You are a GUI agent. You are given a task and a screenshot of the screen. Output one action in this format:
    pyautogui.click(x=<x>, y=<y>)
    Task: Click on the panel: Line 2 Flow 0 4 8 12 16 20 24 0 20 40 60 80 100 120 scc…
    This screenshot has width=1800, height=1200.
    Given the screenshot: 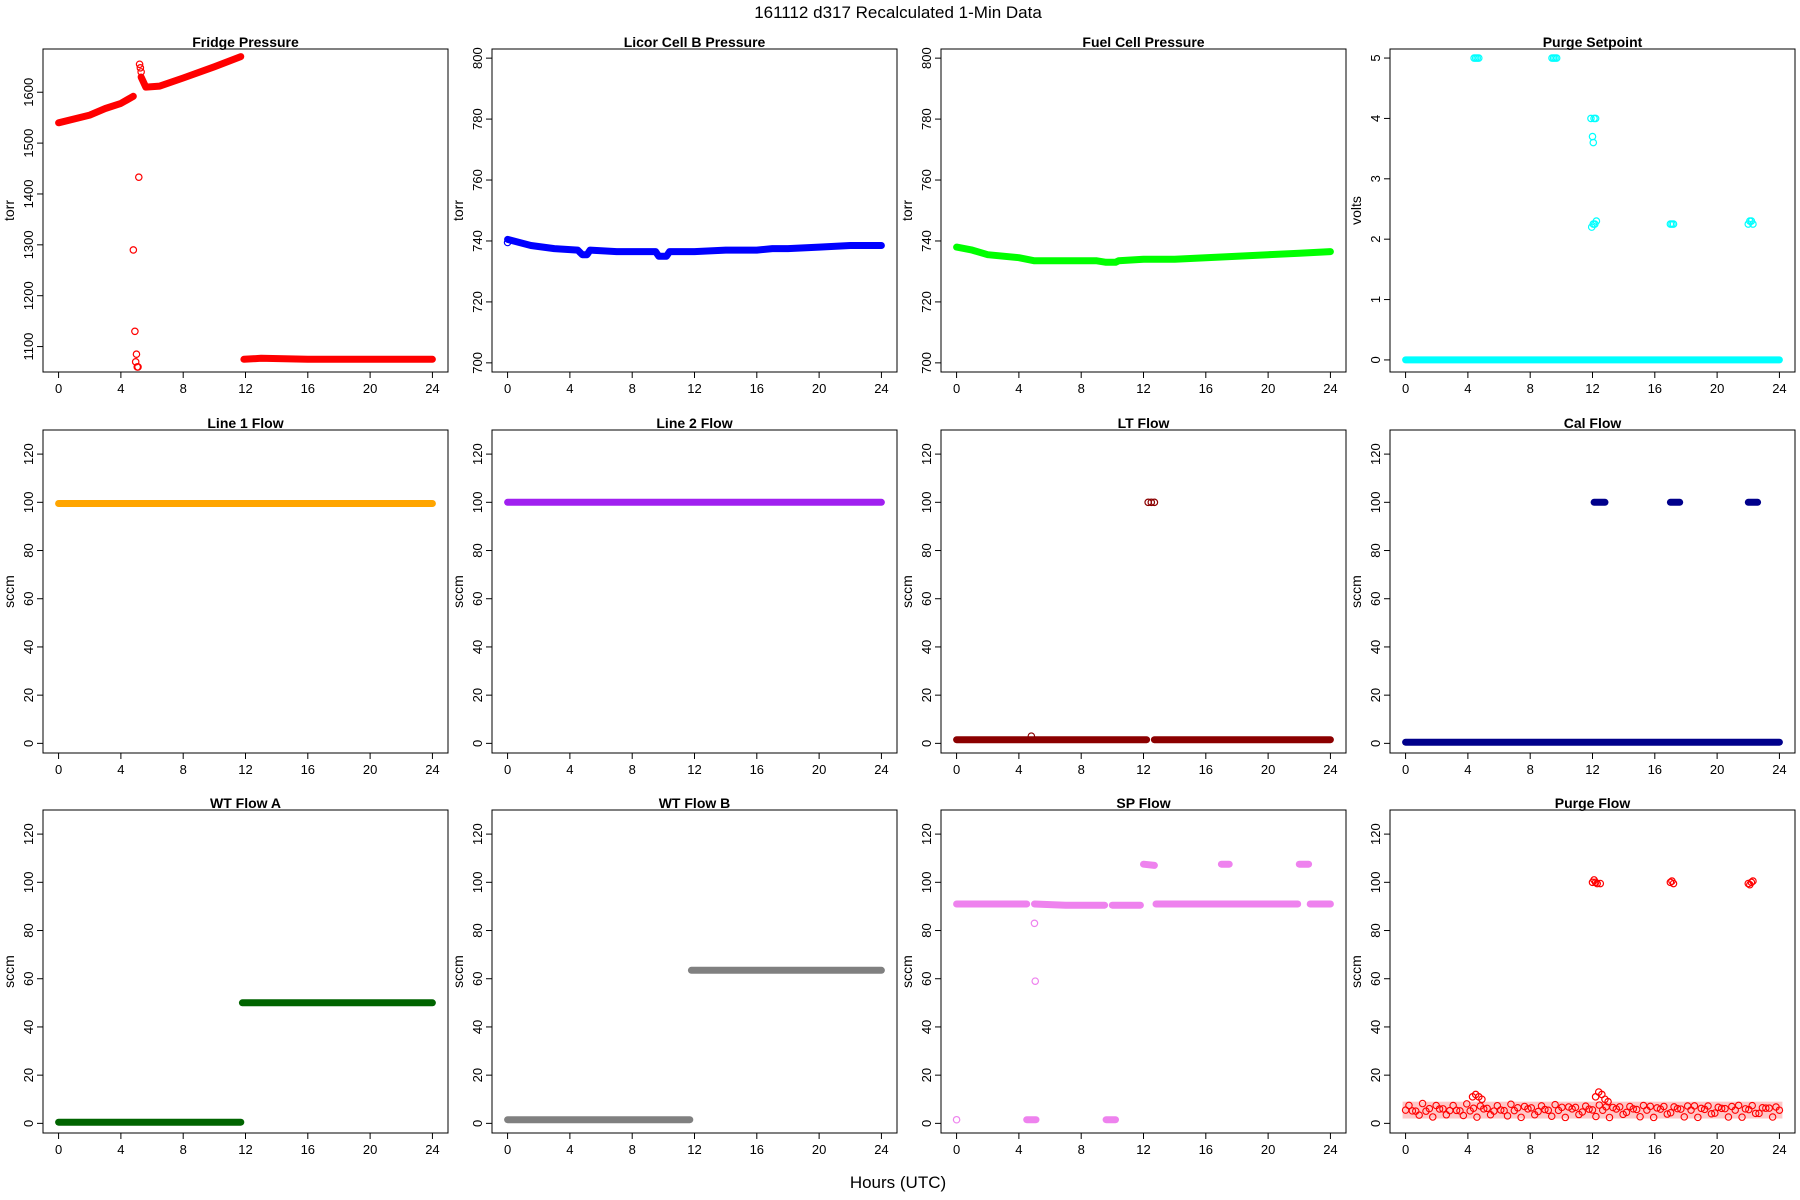 What is the action you would take?
    pyautogui.click(x=674, y=596)
    